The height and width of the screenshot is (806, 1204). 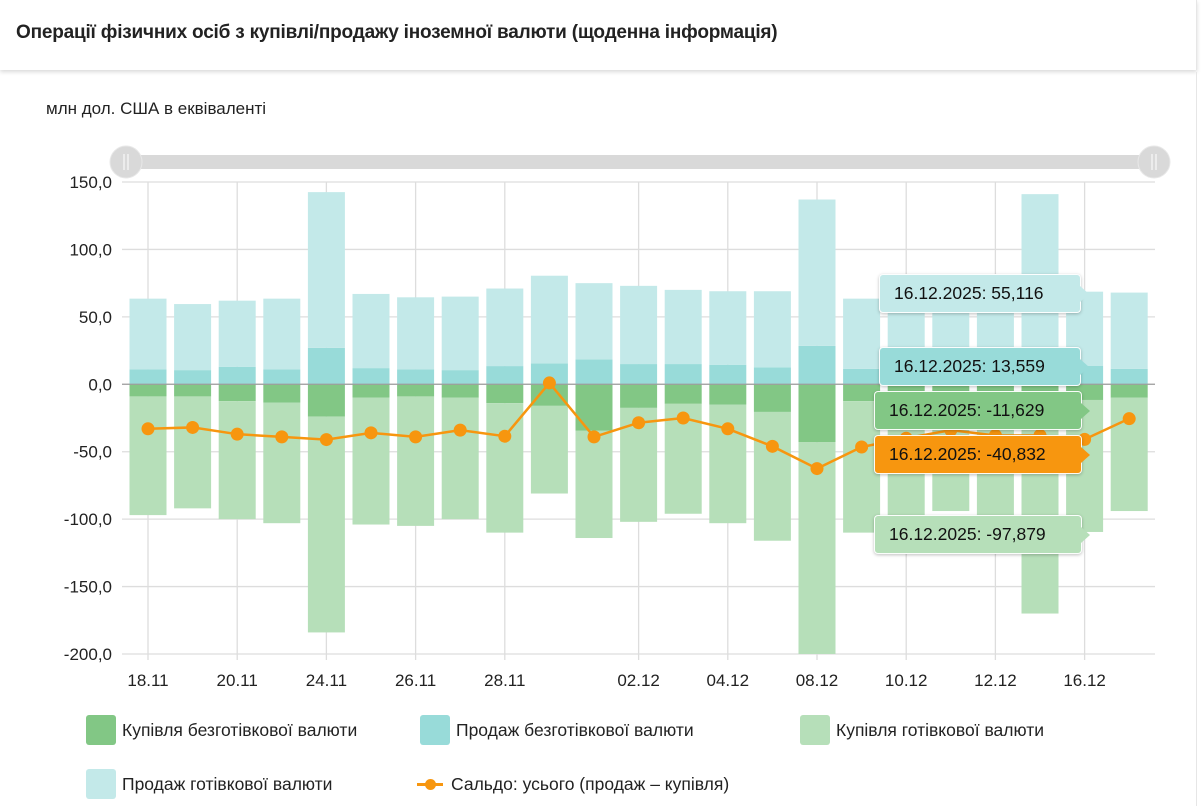 I want to click on slider-handle-right, so click(x=1154, y=162).